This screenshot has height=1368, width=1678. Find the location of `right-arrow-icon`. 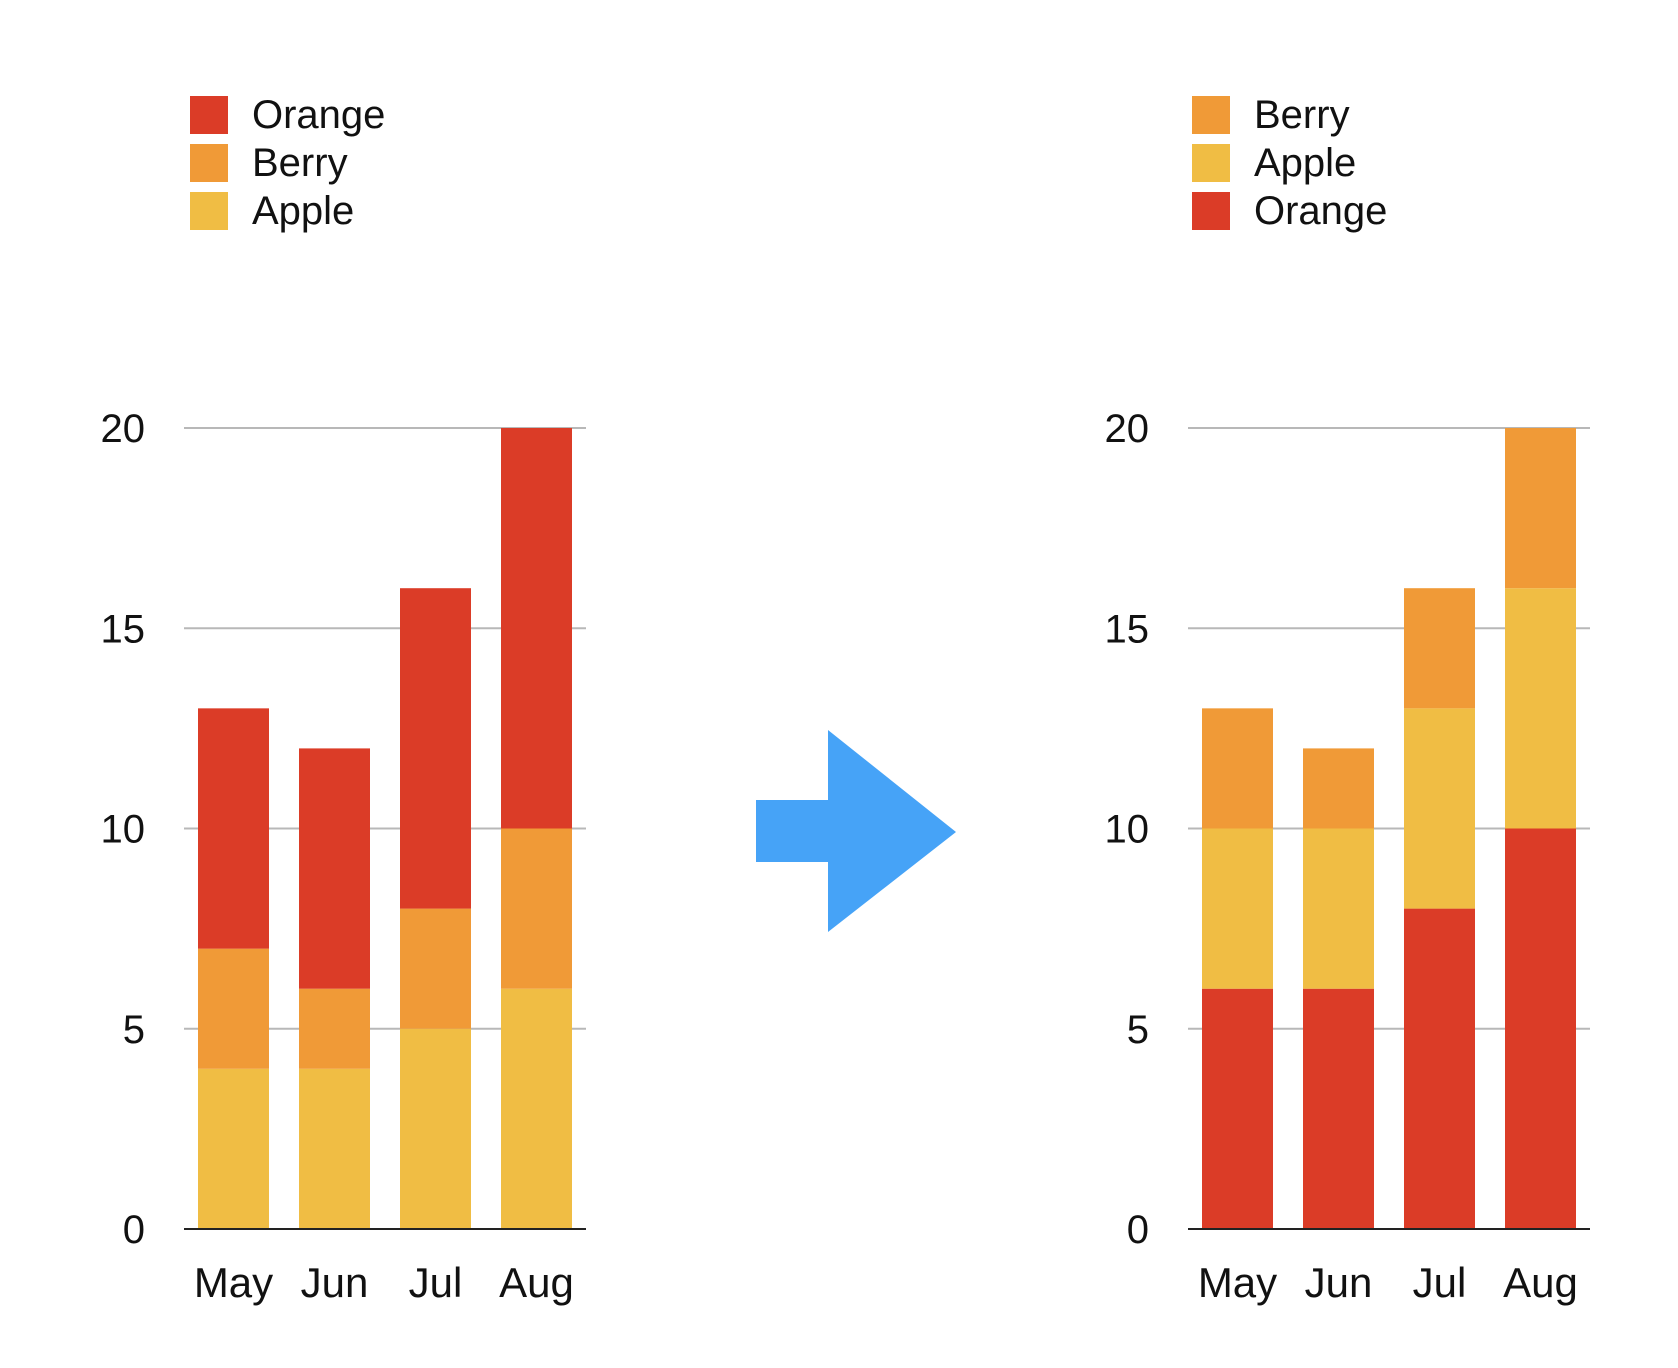

right-arrow-icon is located at coordinates (856, 831).